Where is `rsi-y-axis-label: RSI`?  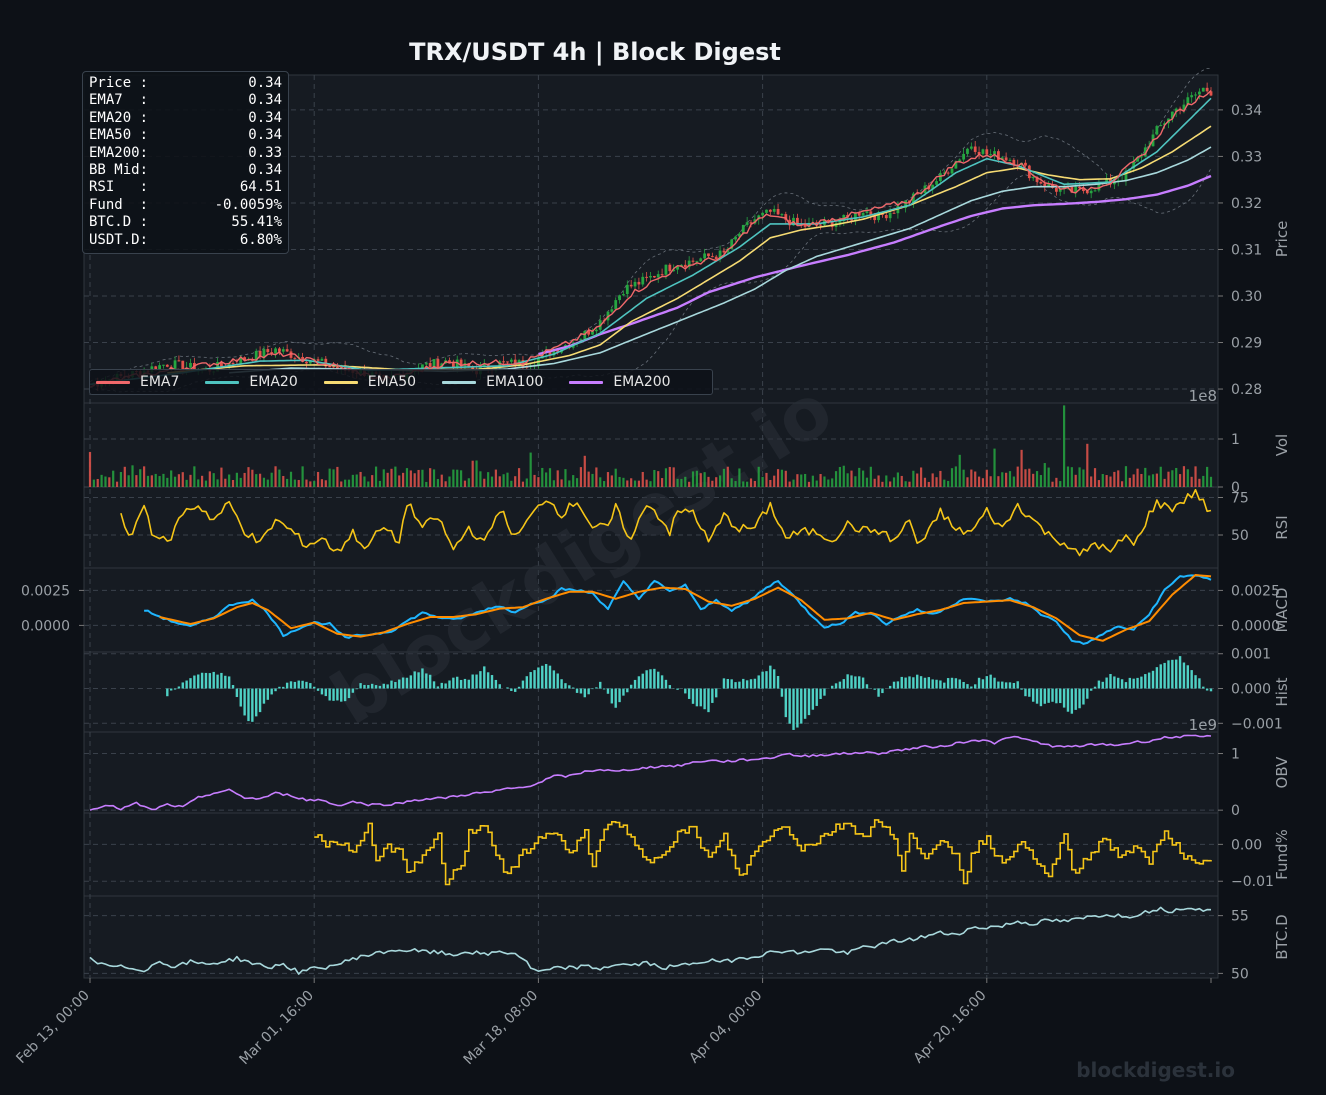
rsi-y-axis-label: RSI is located at coordinates (1282, 527).